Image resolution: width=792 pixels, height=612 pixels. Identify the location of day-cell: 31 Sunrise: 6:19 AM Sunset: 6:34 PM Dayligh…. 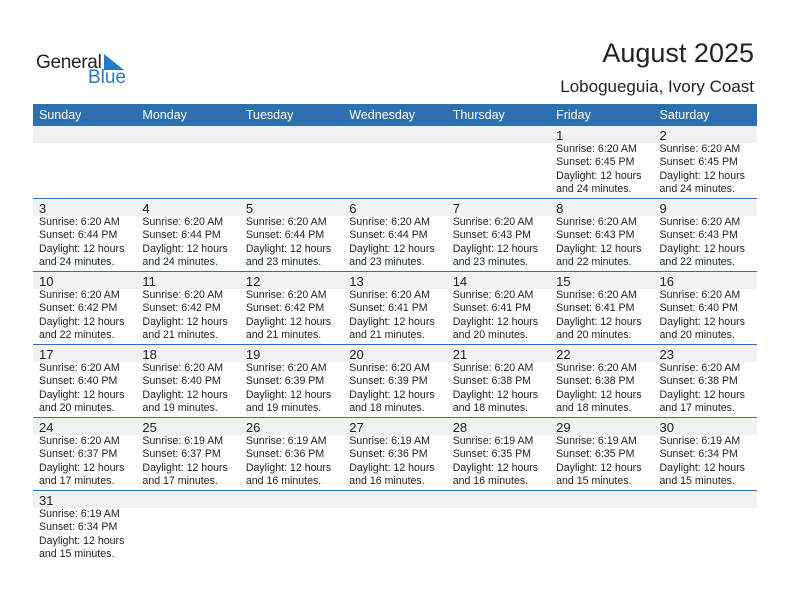
(85, 527).